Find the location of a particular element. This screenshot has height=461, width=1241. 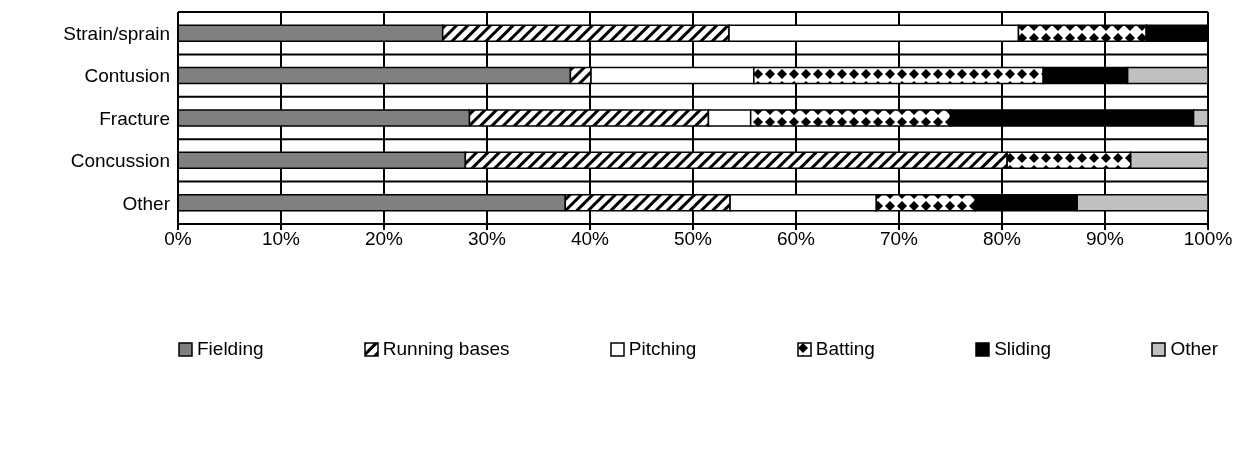

x-tick-label: 80% is located at coordinates (1002, 239).